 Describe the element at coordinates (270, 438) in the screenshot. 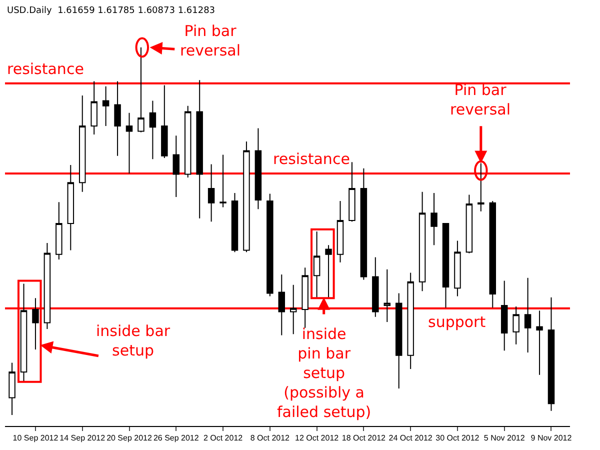

I see `x-tick-label: 8 Oct 2012` at that location.